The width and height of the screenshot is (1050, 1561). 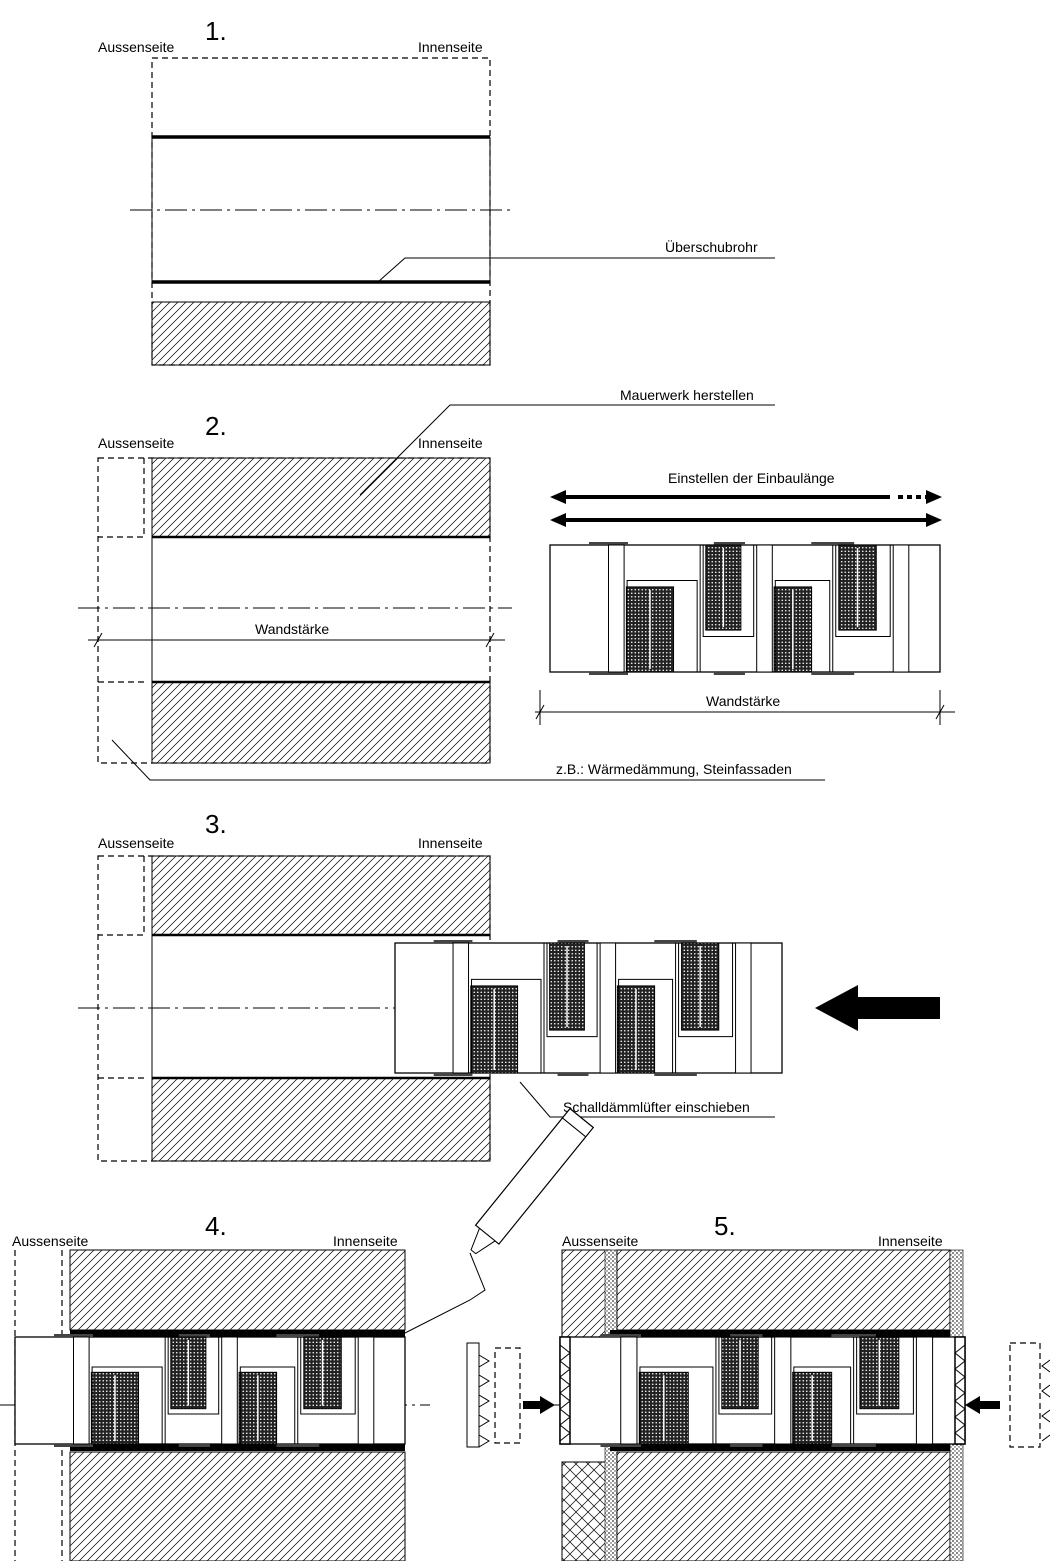 I want to click on annotation: Schalldämmlüfter einschieben, so click(x=656, y=1107).